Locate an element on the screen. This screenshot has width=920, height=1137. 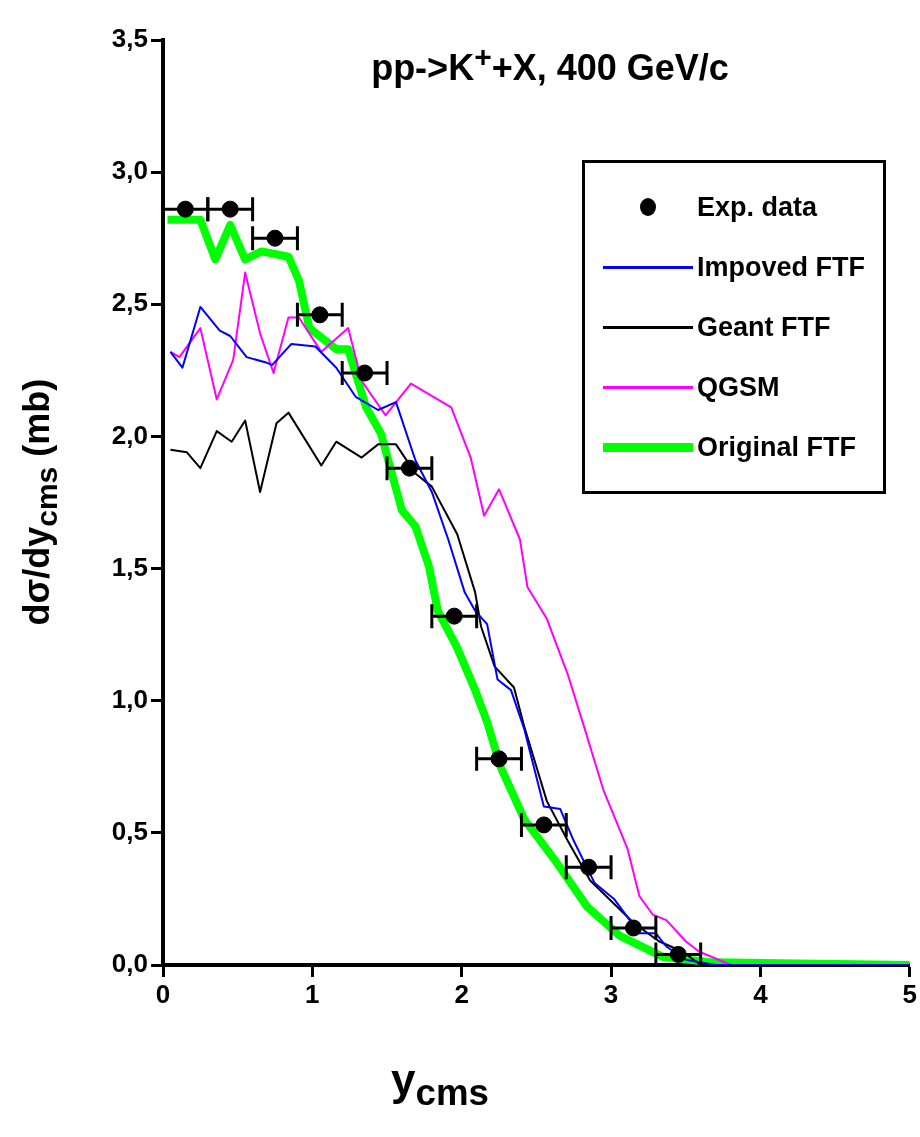
x-tick-label: 4 is located at coordinates (761, 993).